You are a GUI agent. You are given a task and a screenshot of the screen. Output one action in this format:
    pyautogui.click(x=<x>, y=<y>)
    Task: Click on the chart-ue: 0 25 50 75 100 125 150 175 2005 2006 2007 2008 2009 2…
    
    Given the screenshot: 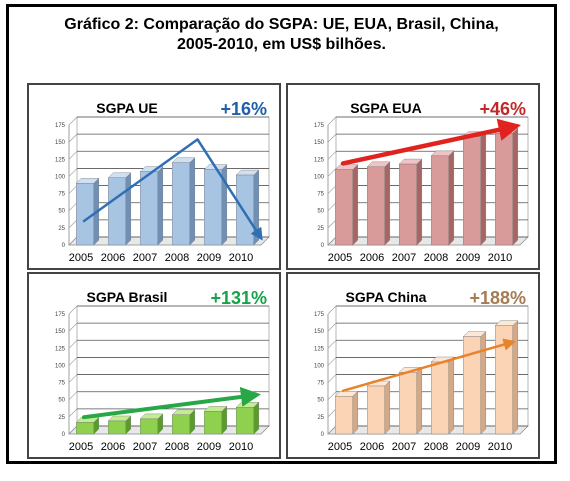 What is the action you would take?
    pyautogui.click(x=162, y=181)
    